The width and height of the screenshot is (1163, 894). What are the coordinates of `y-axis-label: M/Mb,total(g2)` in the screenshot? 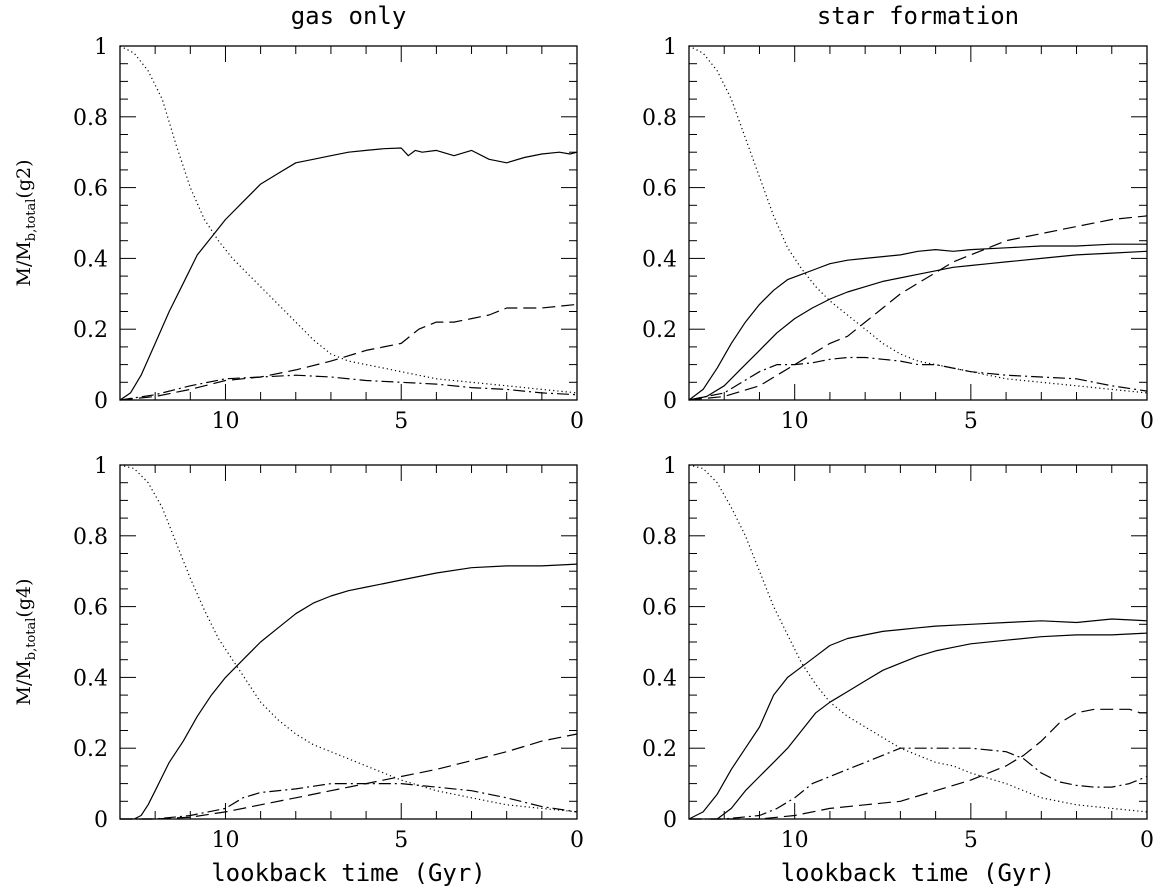 It's located at (26, 222).